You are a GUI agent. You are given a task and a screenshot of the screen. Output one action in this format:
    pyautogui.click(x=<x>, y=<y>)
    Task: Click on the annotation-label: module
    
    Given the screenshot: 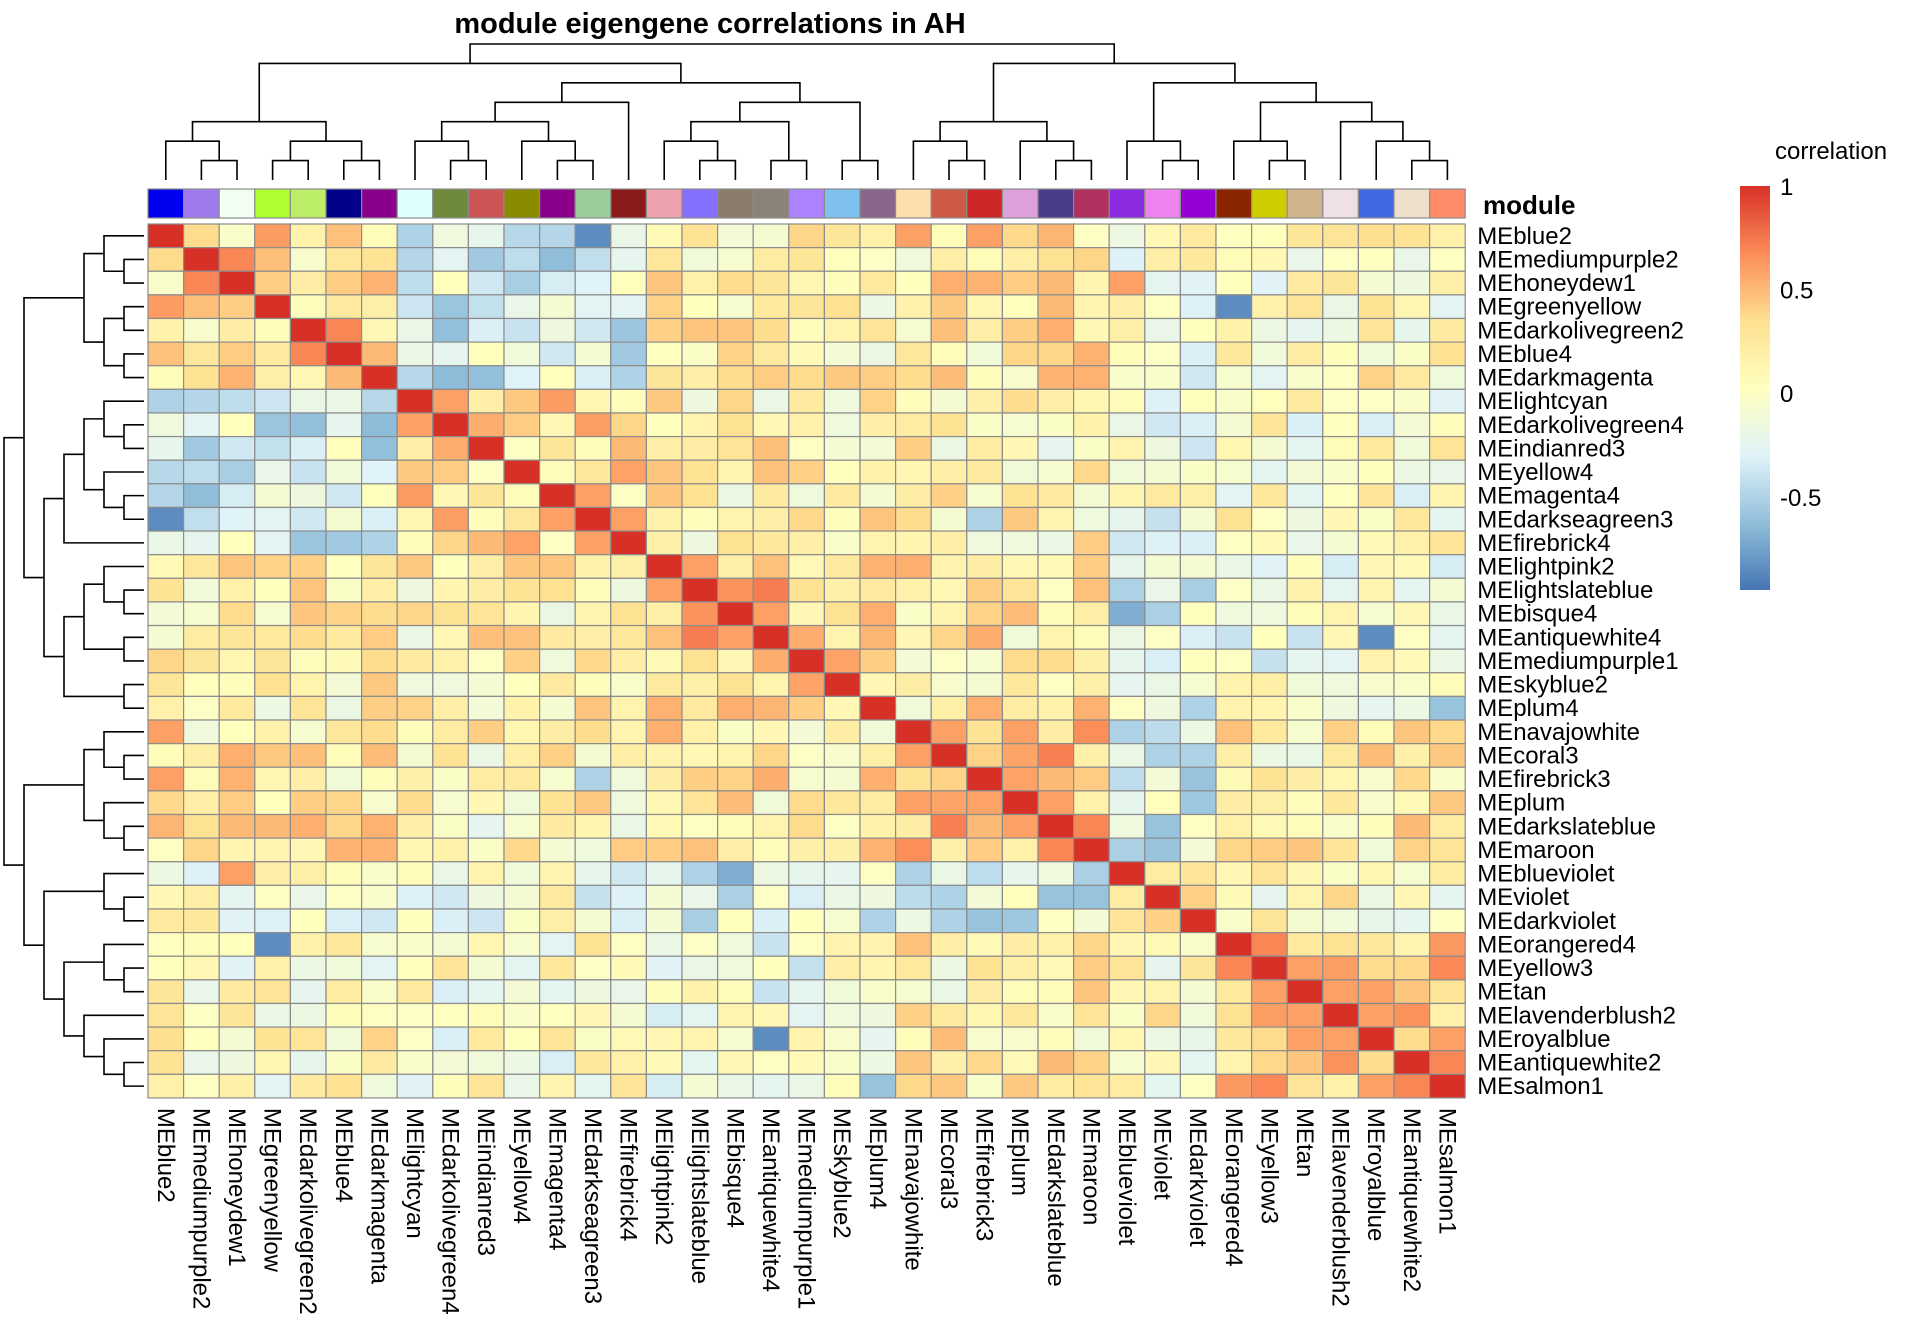 What is the action you would take?
    pyautogui.click(x=1529, y=205)
    